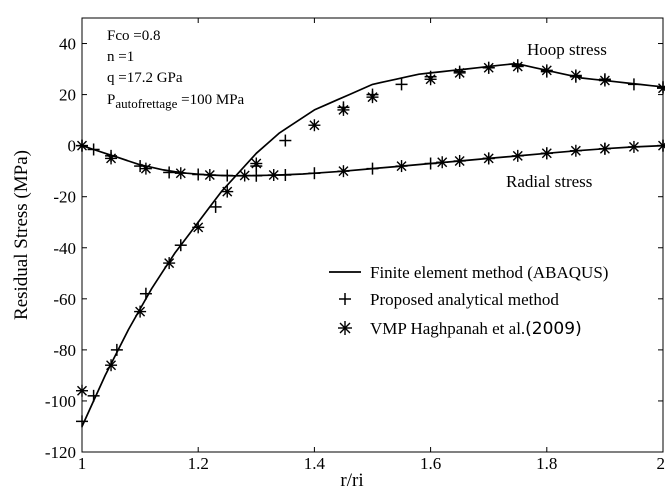  Describe the element at coordinates (133, 36) in the screenshot. I see `param-fco: Fco =0.8` at that location.